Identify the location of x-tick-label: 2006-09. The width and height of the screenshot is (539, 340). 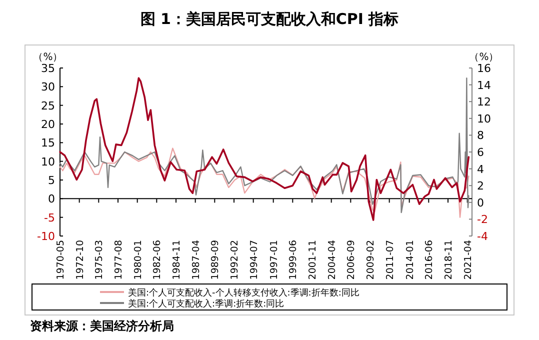
(352, 260).